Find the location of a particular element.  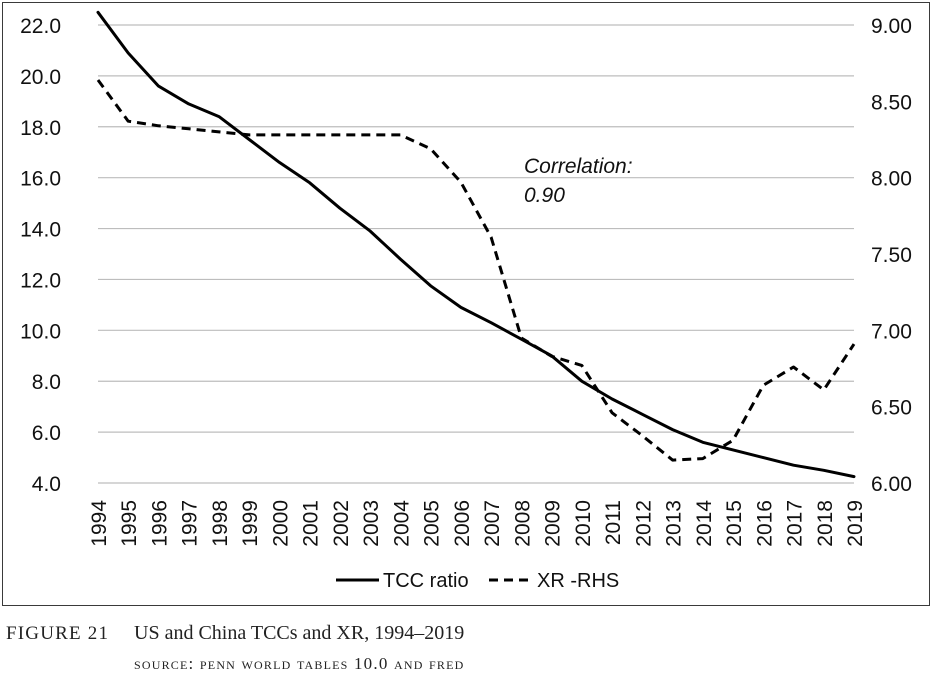

x-tick-label: 1998 is located at coordinates (220, 523).